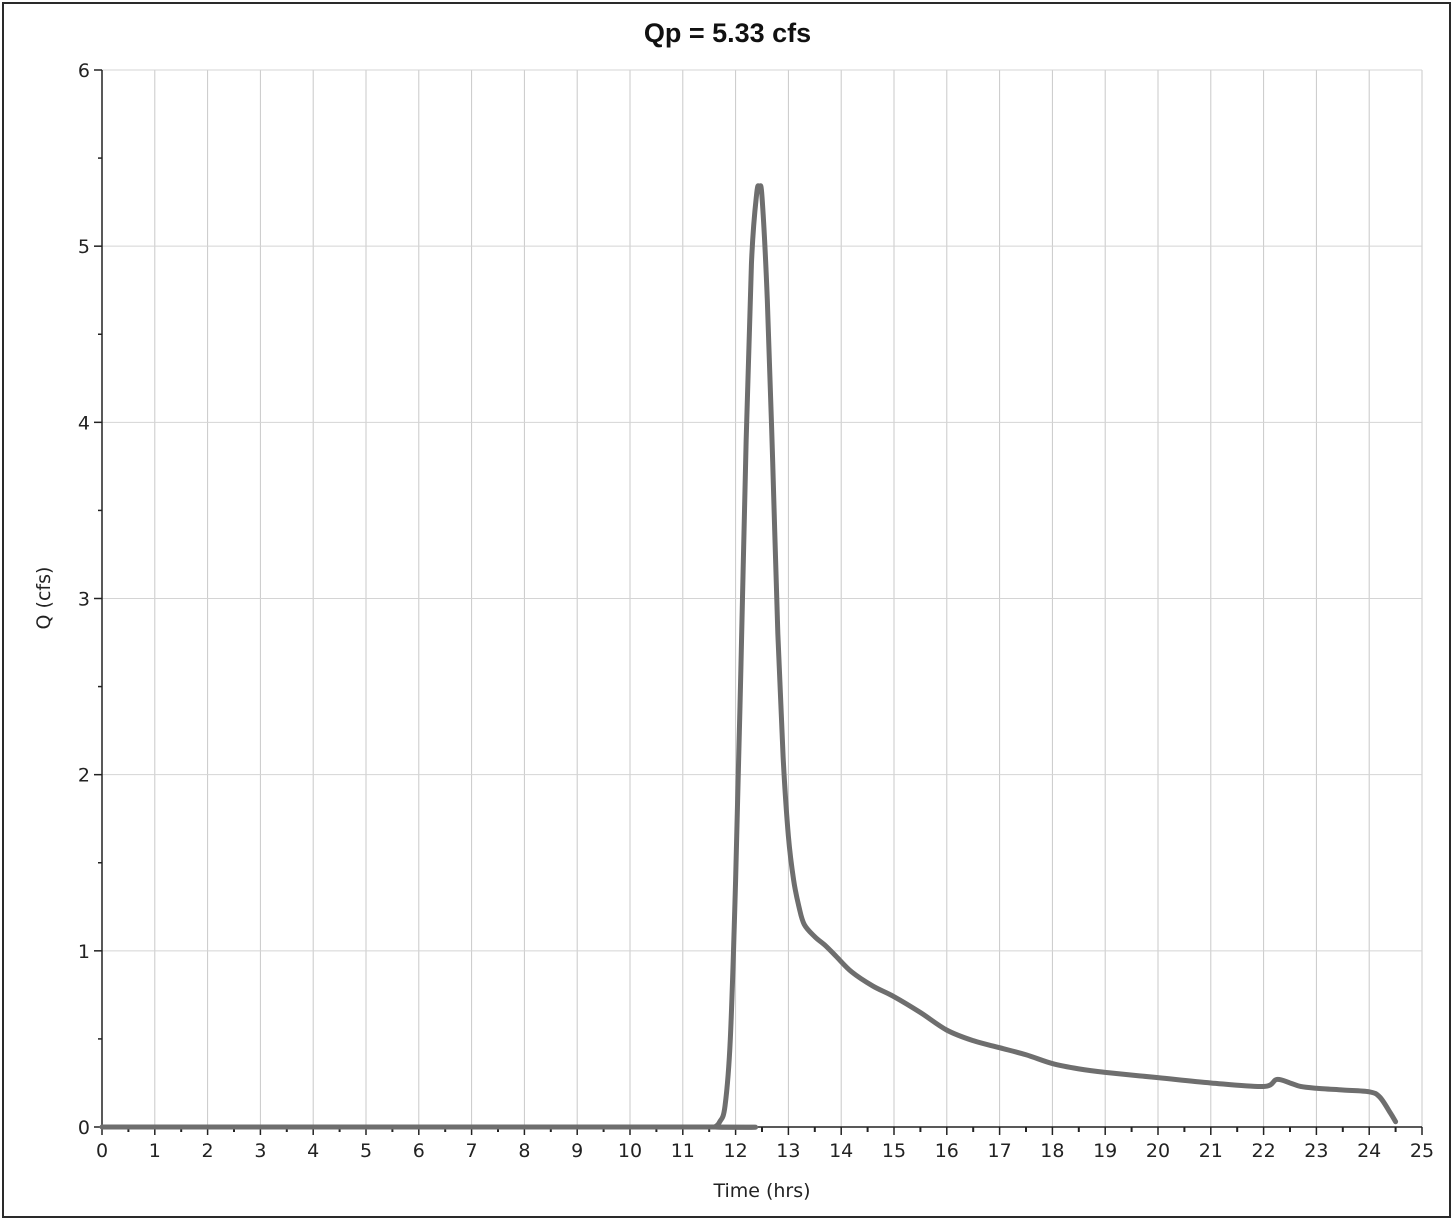 Image resolution: width=1455 pixels, height=1222 pixels. I want to click on chart-title: Qp = 5.33 cfs, so click(727, 33).